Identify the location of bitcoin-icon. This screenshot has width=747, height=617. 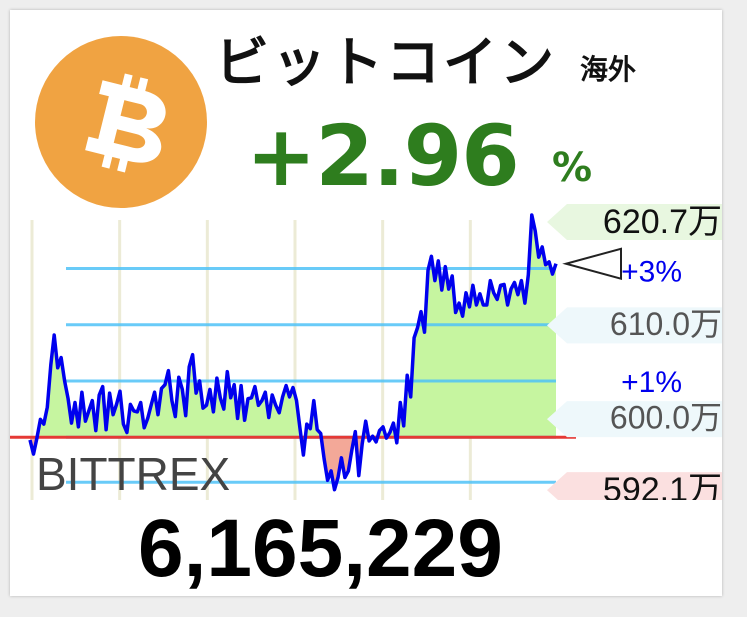
(125, 123).